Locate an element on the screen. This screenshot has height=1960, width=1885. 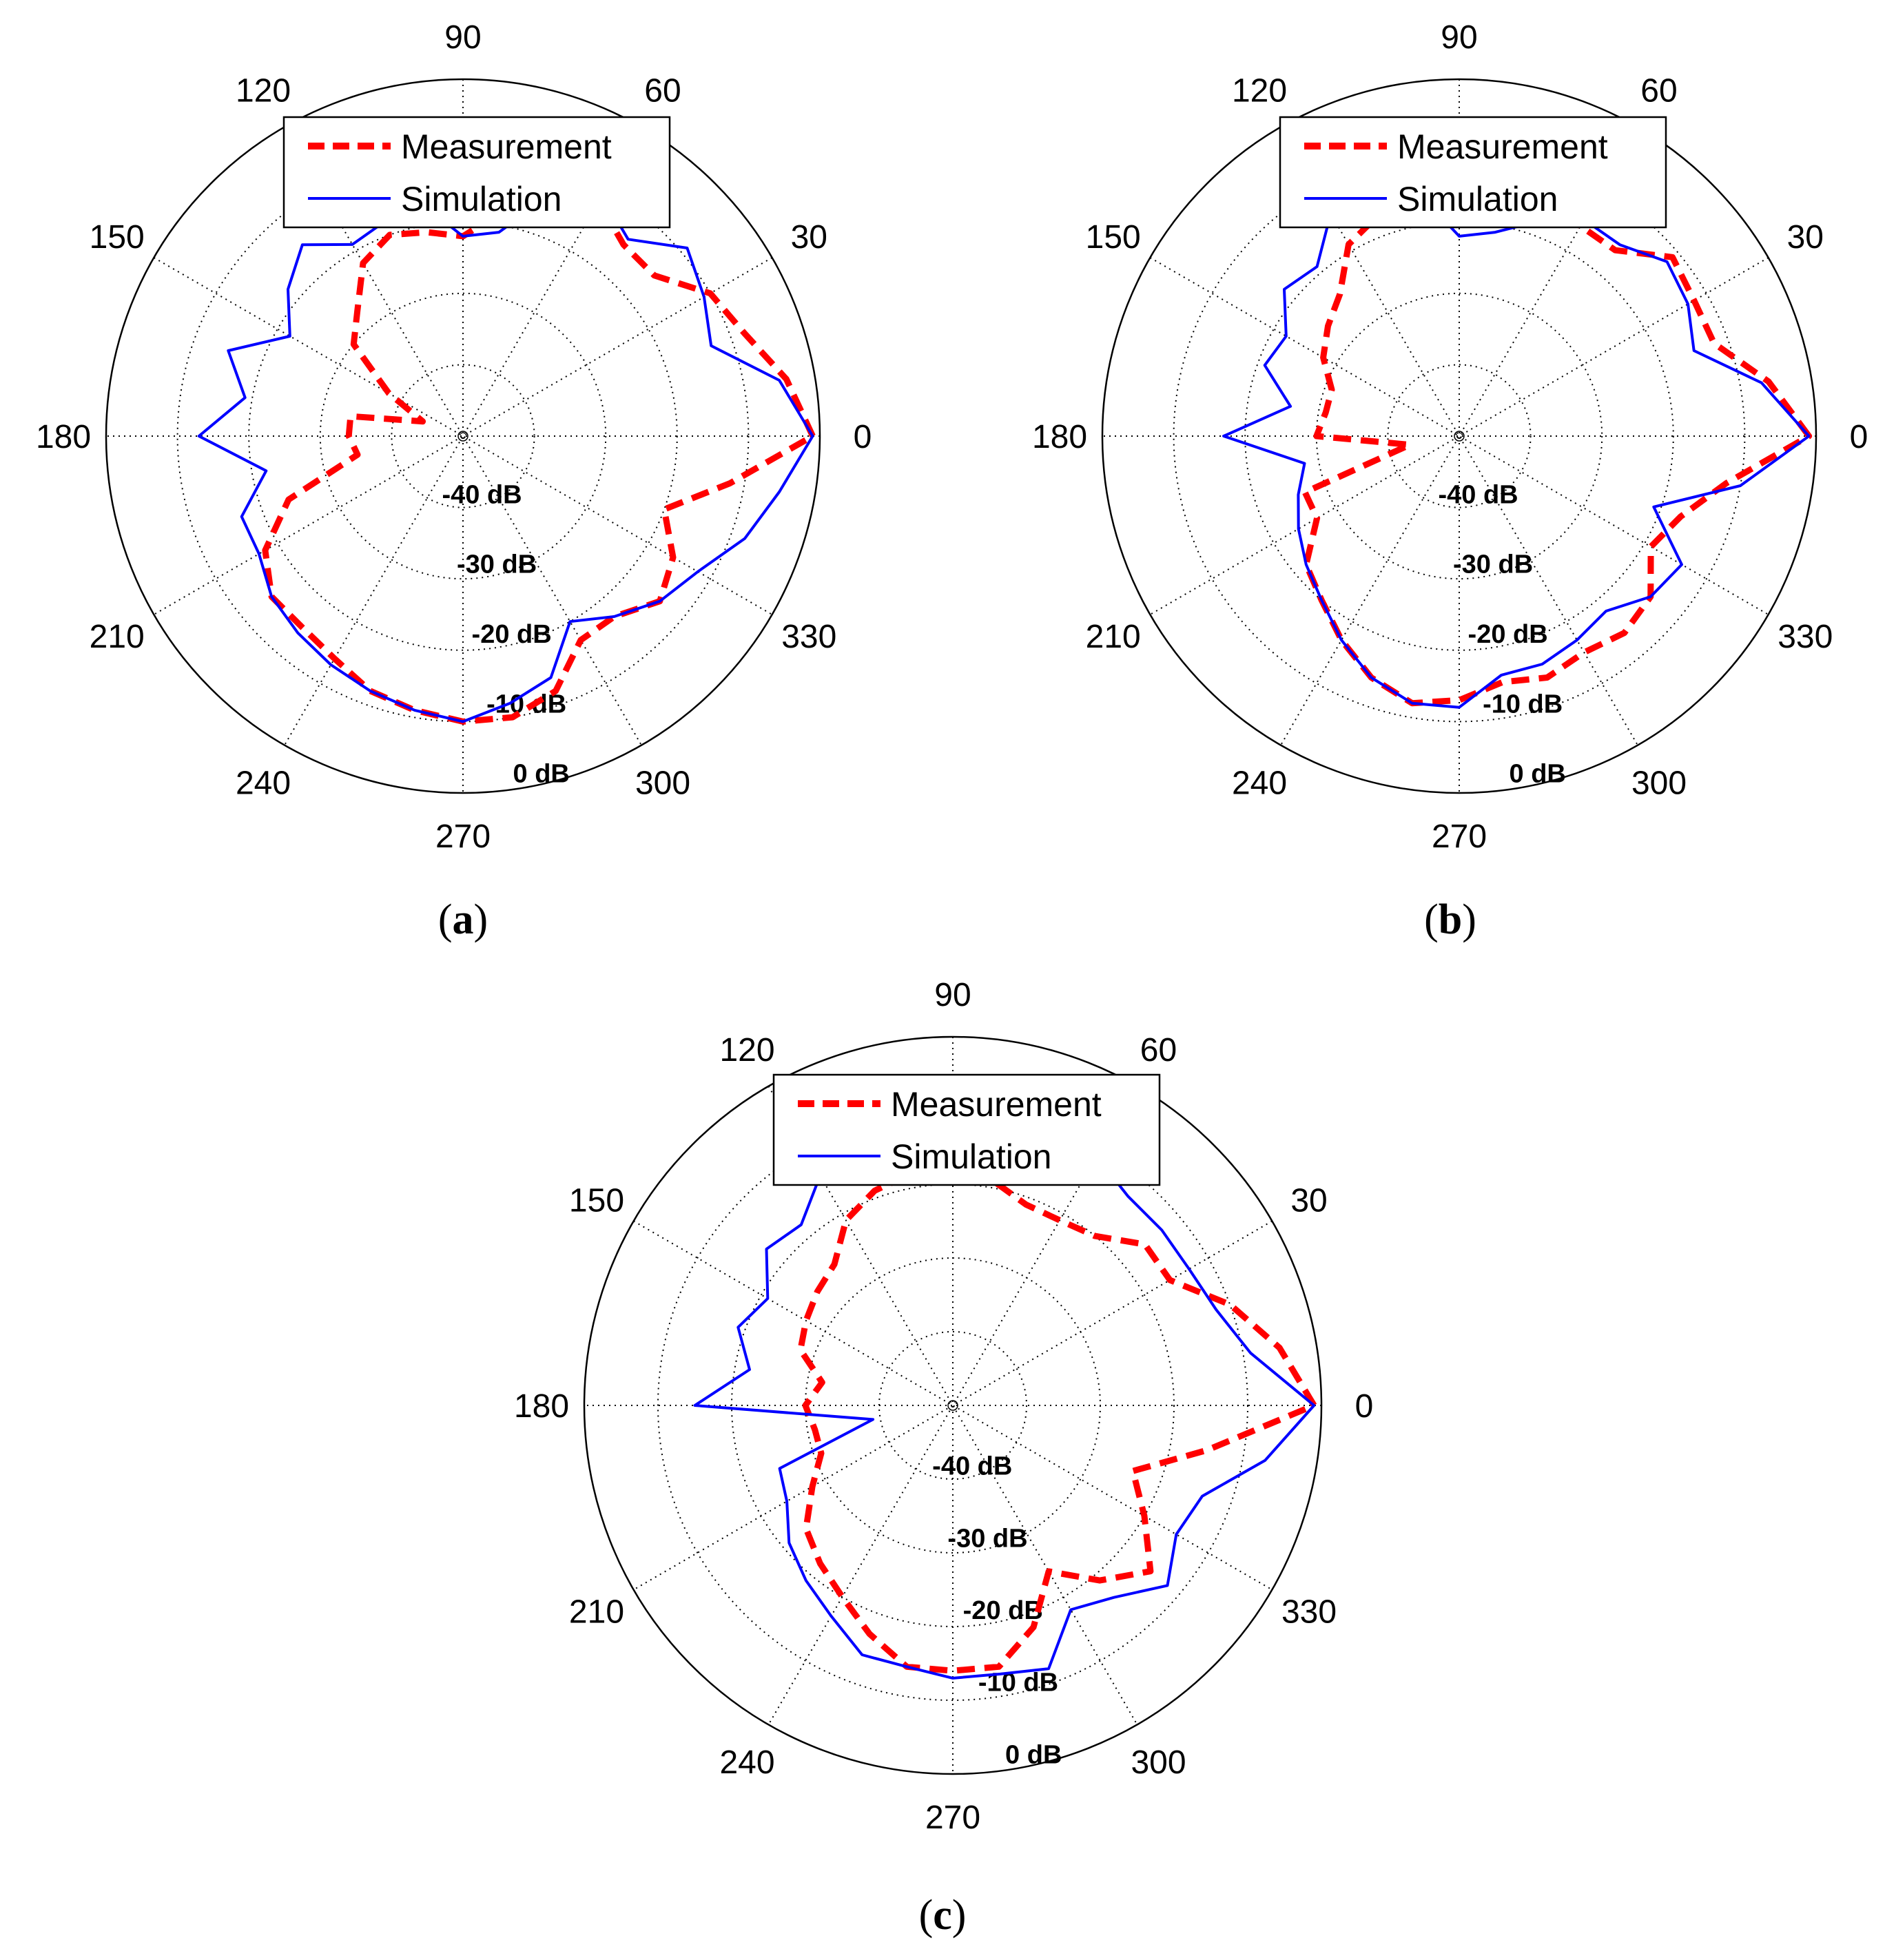
r-tick-label: -10 dB is located at coordinates (1523, 704).